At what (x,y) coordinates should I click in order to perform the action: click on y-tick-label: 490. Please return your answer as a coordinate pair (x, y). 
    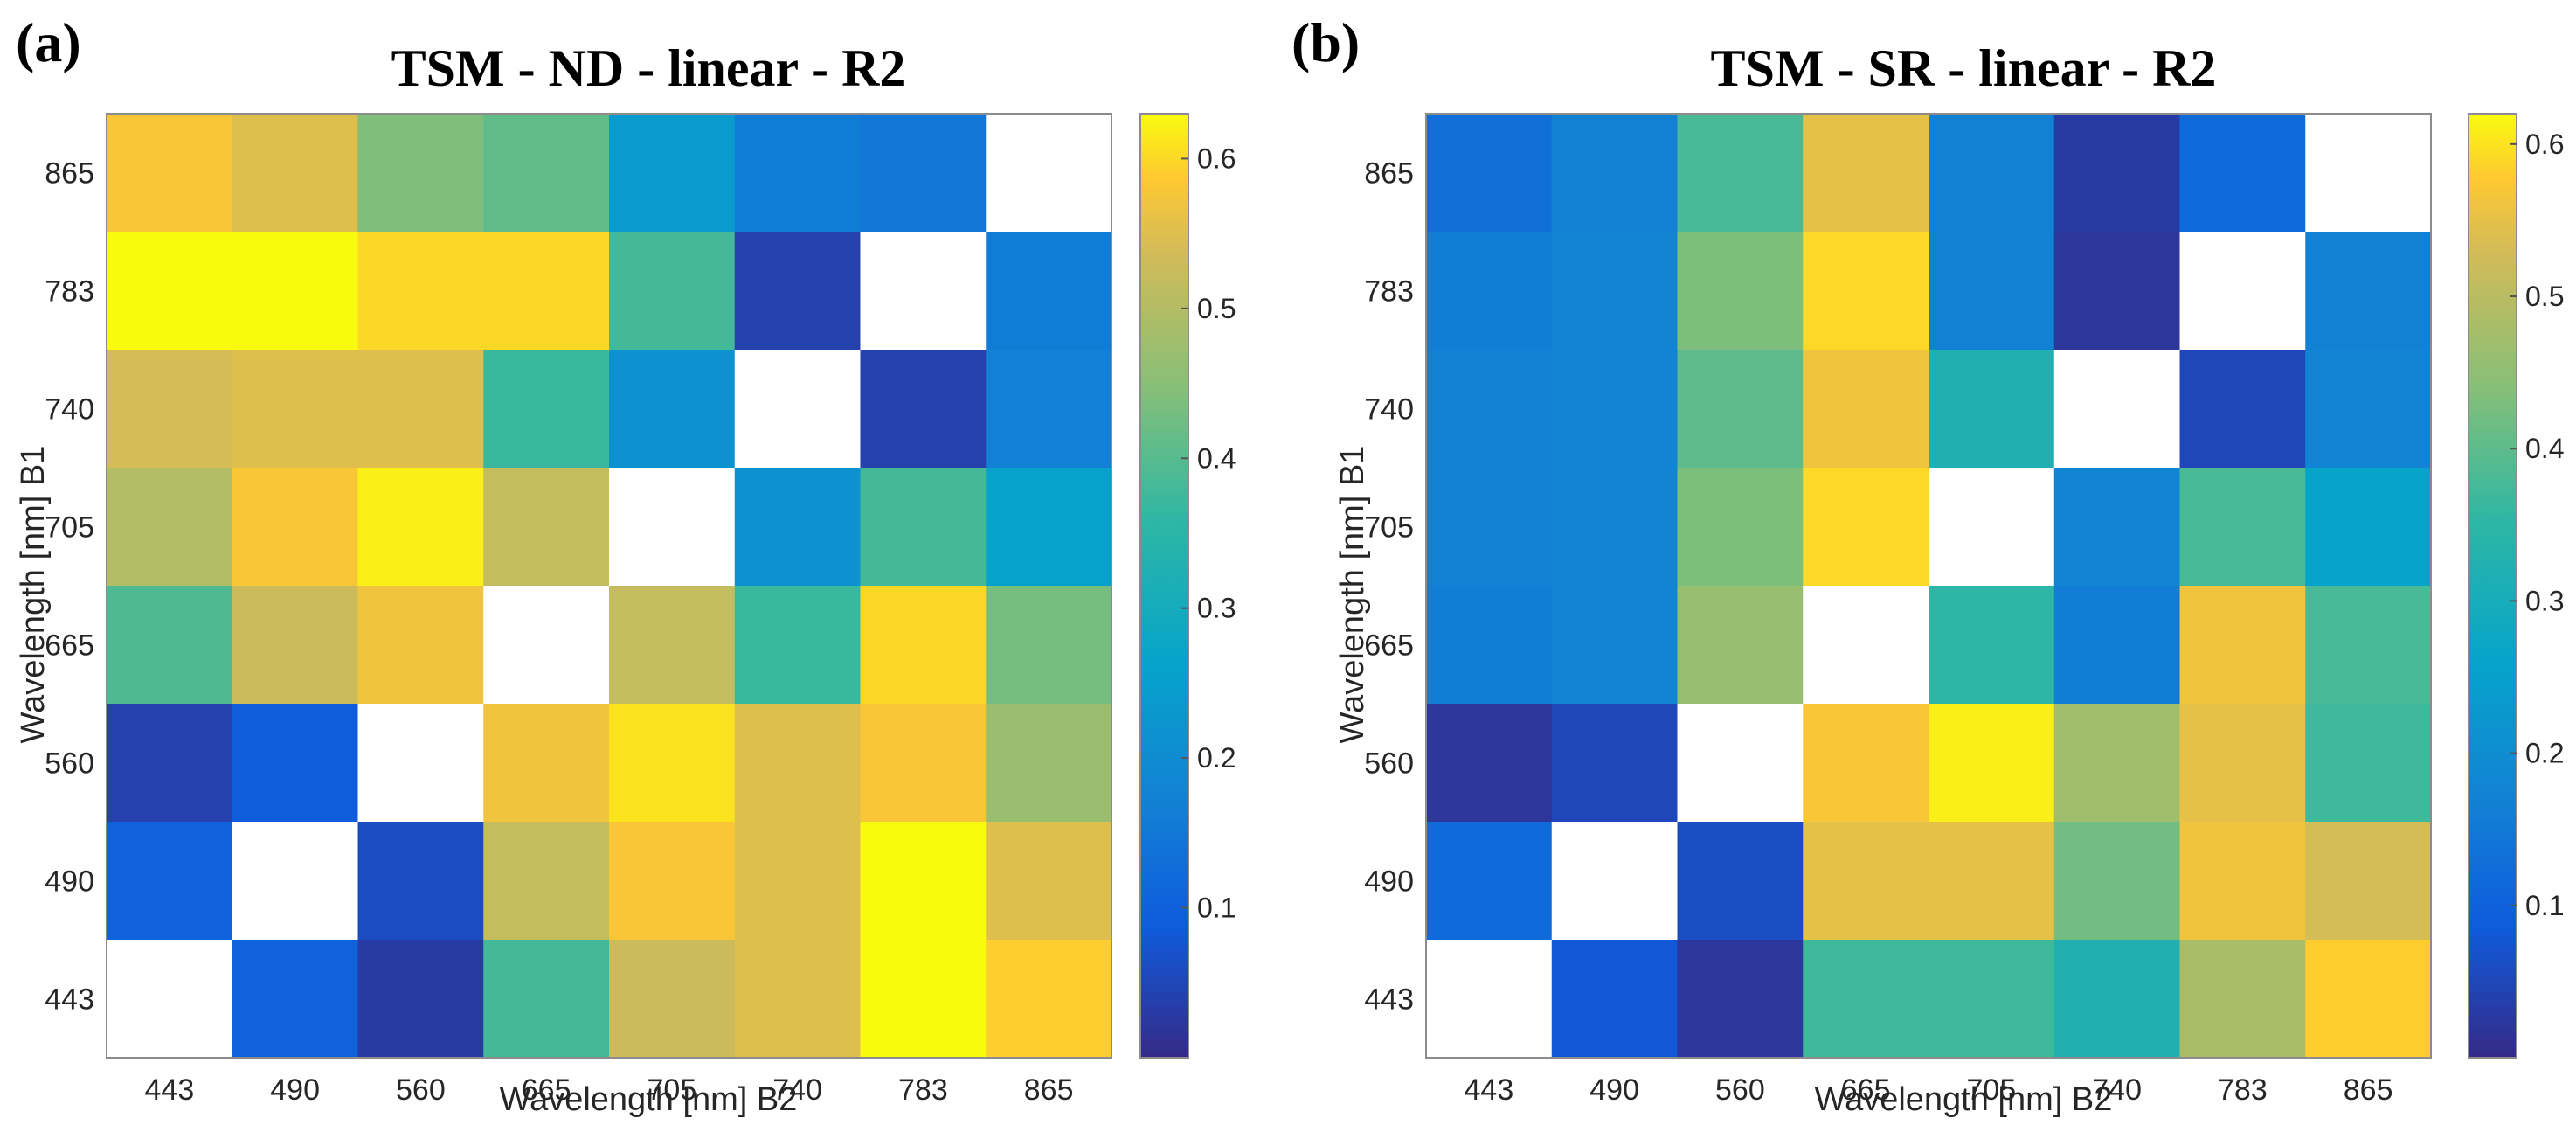
    Looking at the image, I should click on (69, 882).